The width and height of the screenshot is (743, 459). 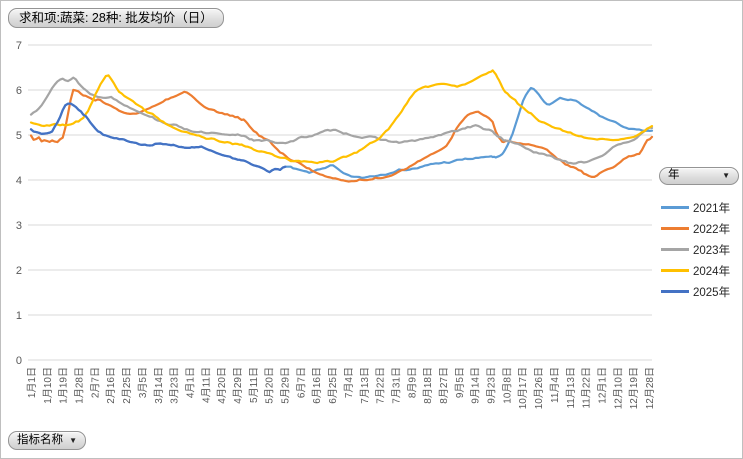 What do you see at coordinates (539, 388) in the screenshot?
I see `x-axis-tick-label: 10月26日` at bounding box center [539, 388].